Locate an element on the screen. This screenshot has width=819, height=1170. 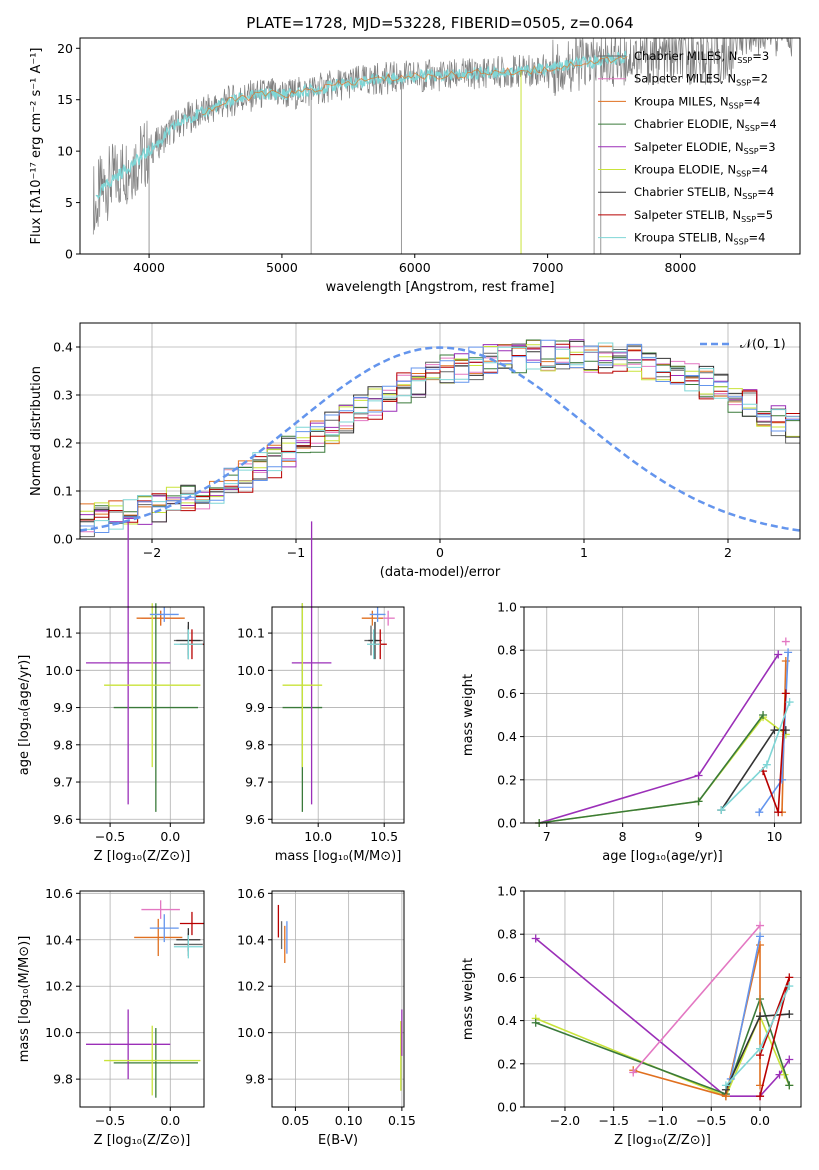
legend-label: Kroupa MILES, NSSP=4 is located at coordinates (697, 102).